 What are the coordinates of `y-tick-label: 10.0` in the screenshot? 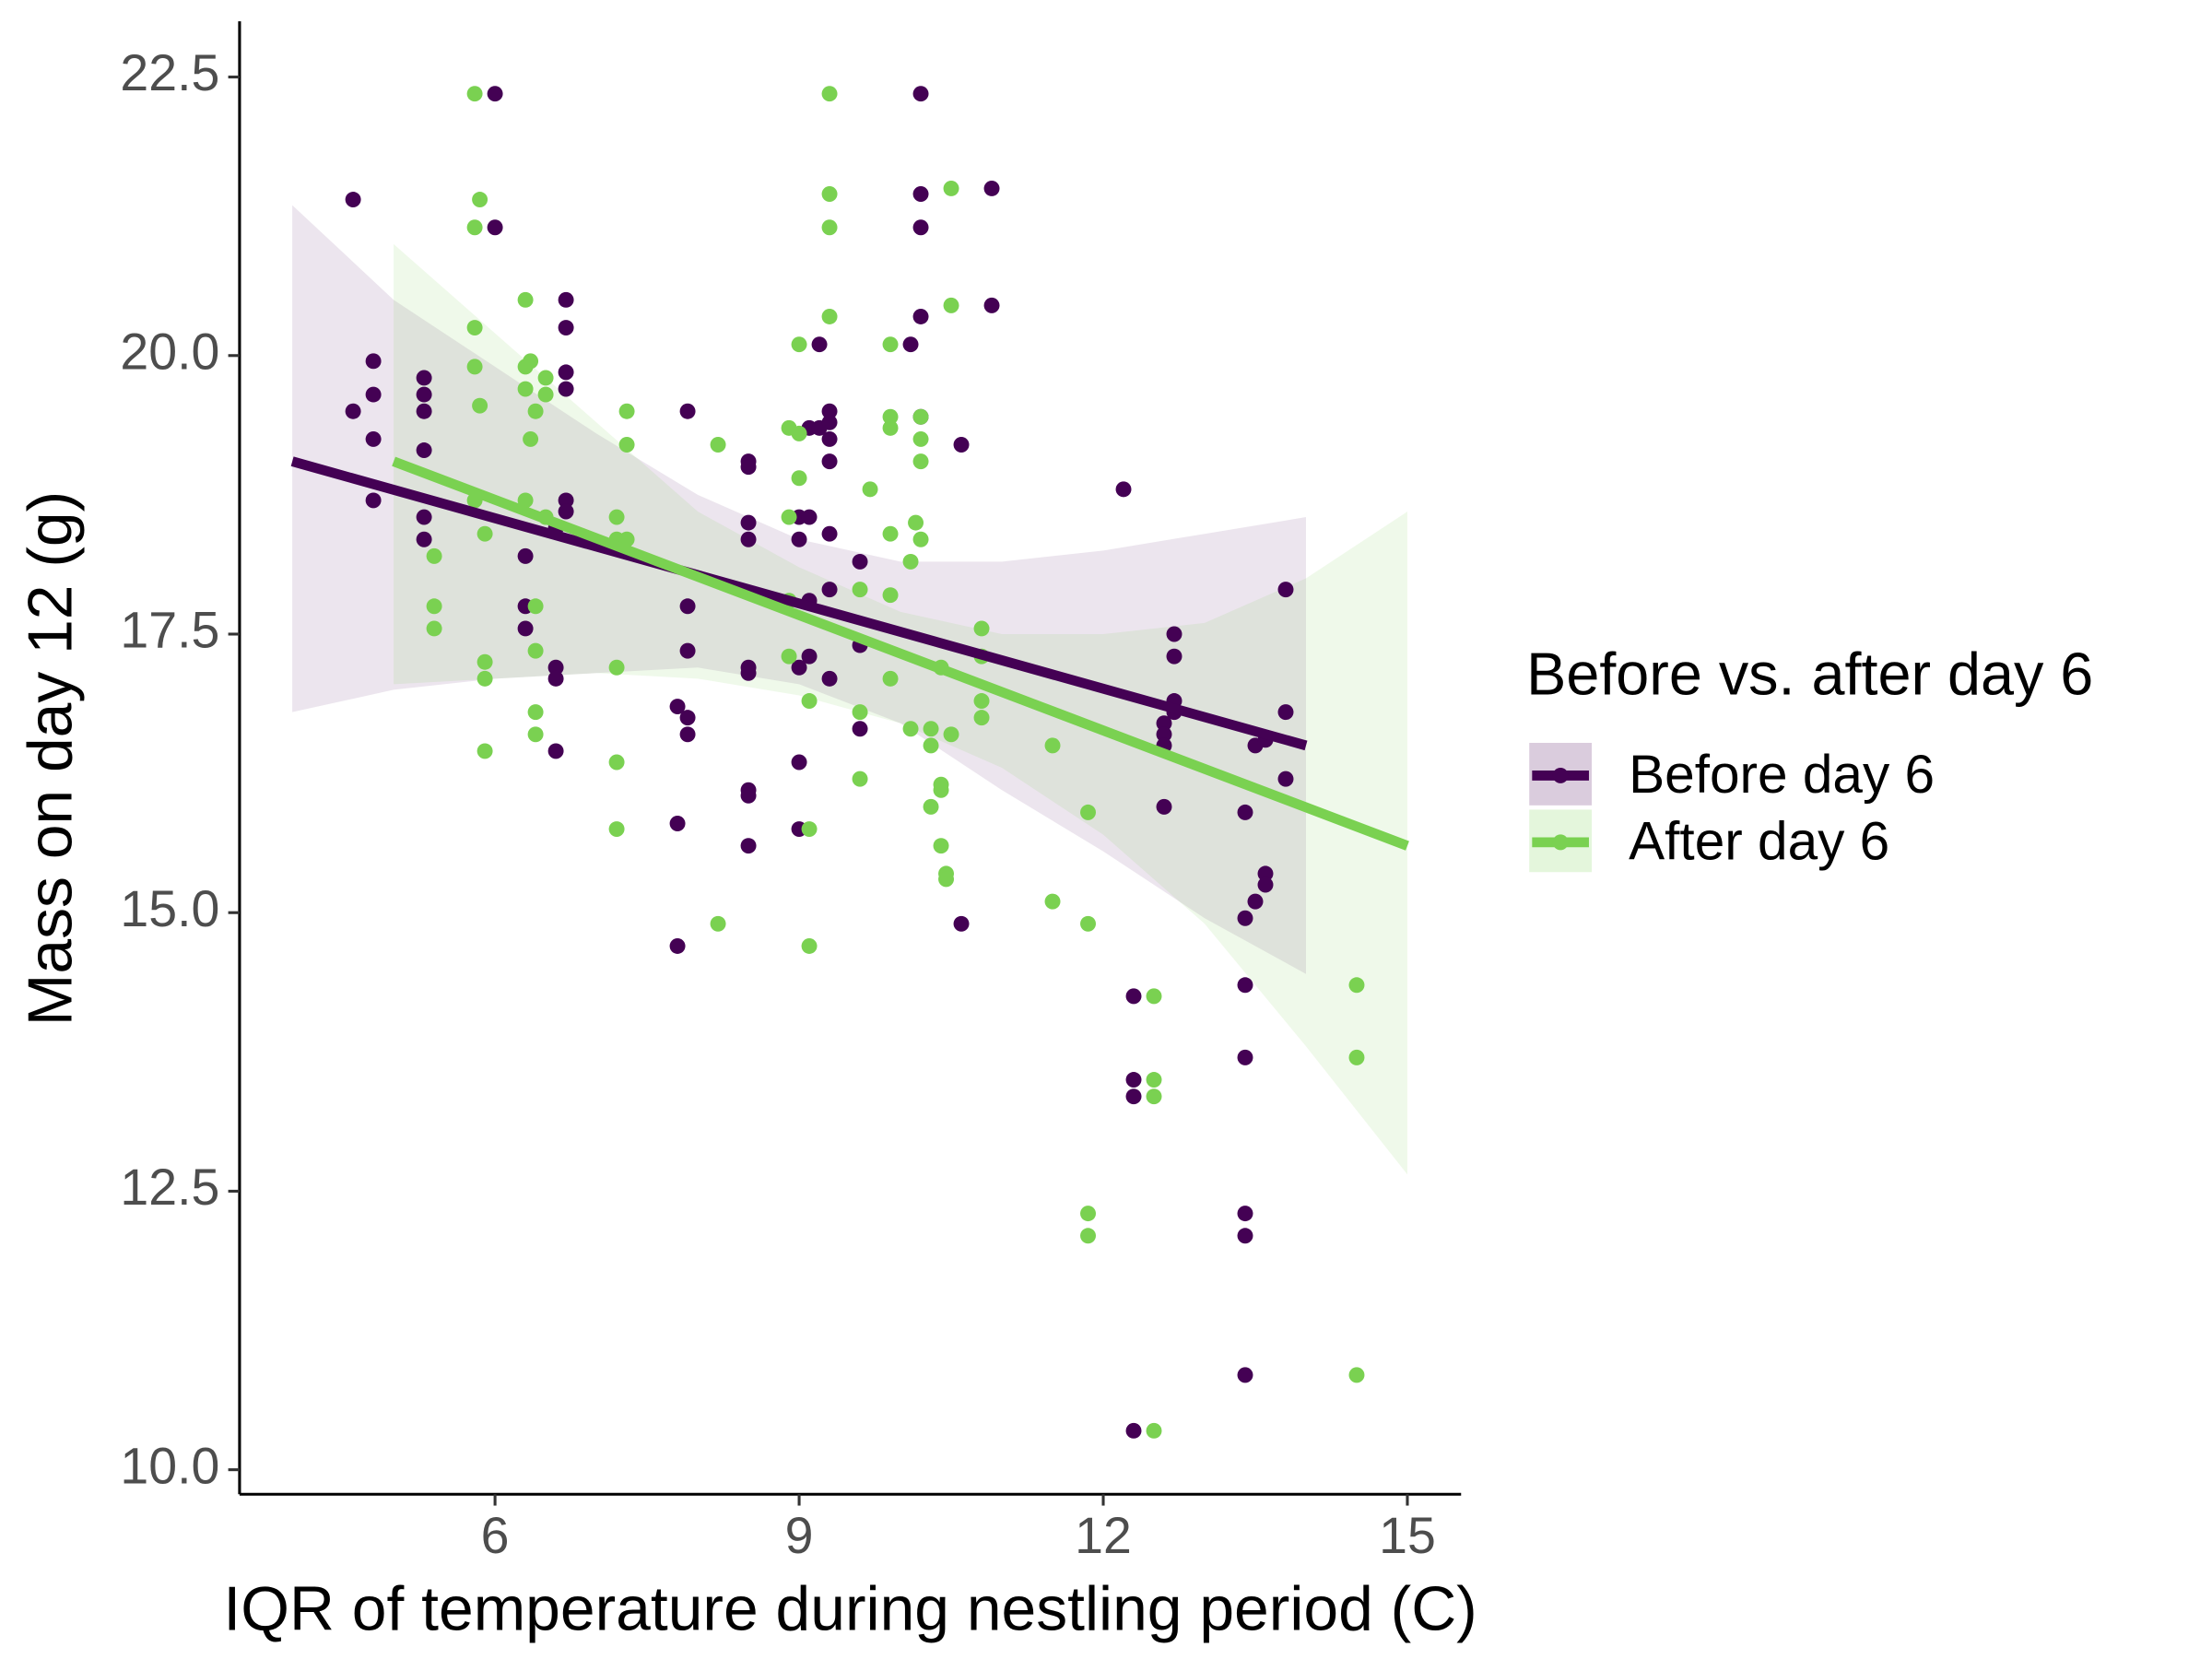 It's located at (169, 1465).